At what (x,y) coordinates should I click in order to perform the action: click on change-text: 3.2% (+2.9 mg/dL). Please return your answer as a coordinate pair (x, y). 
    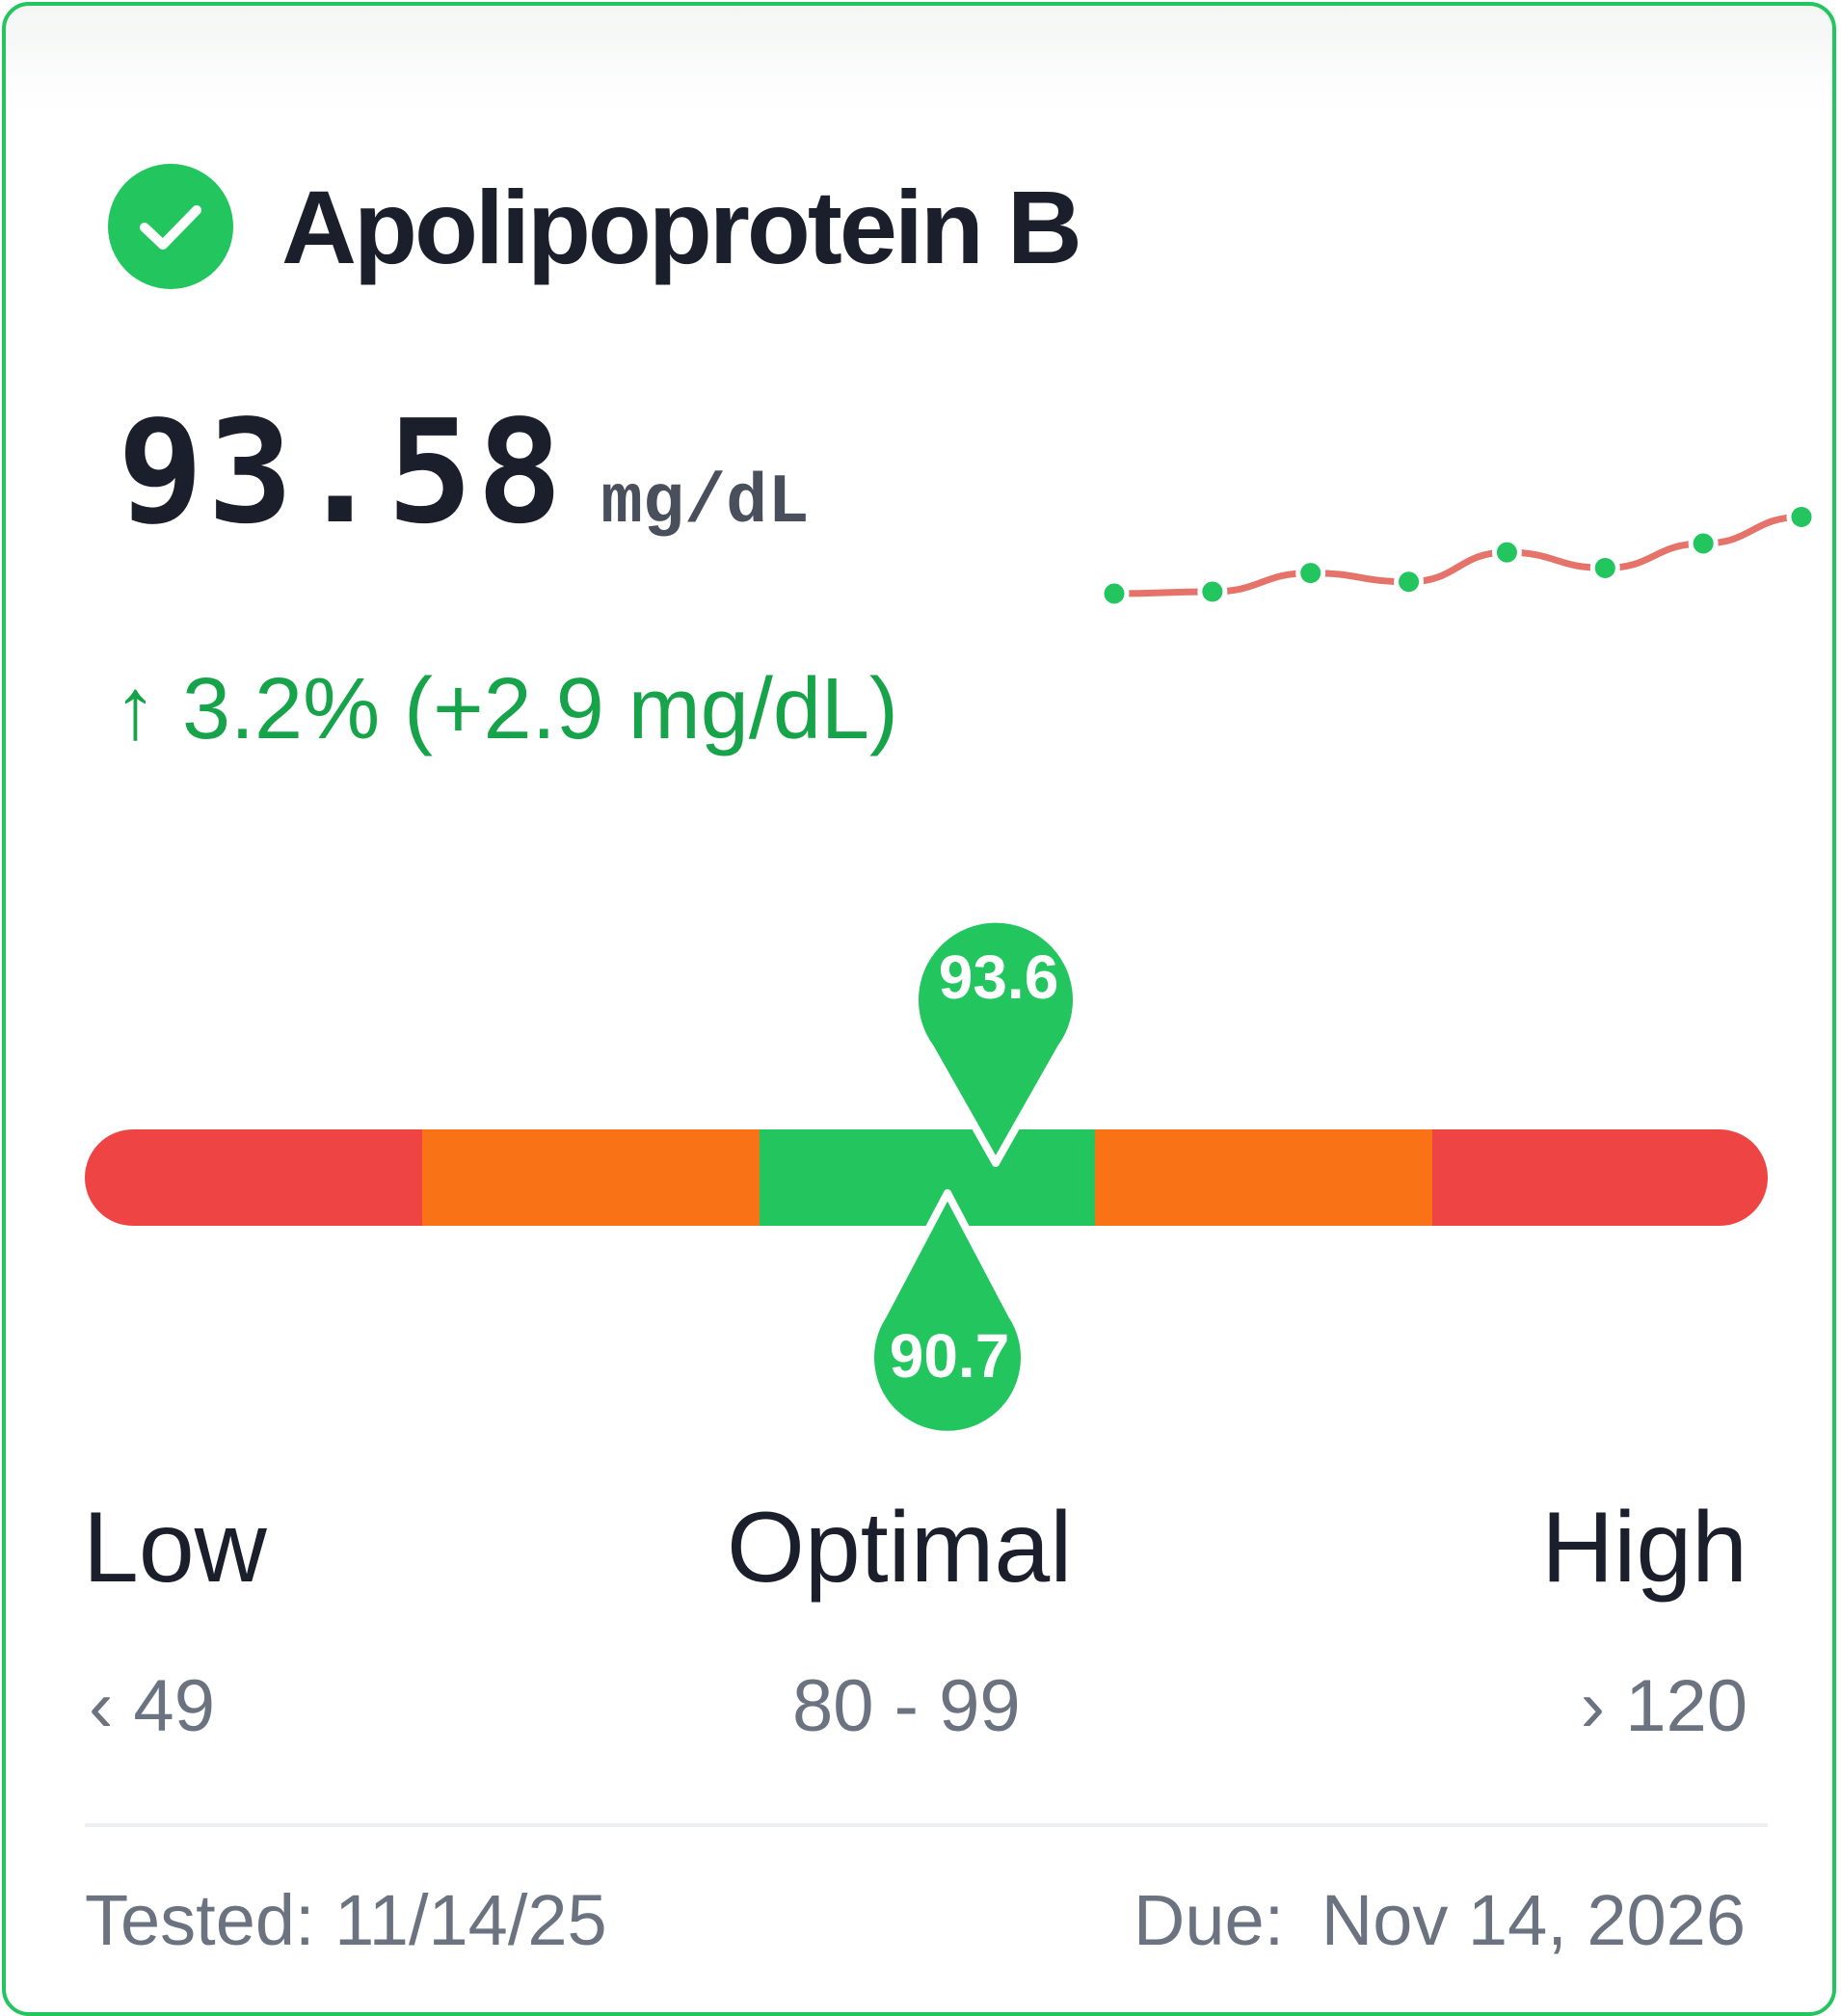
    Looking at the image, I should click on (540, 709).